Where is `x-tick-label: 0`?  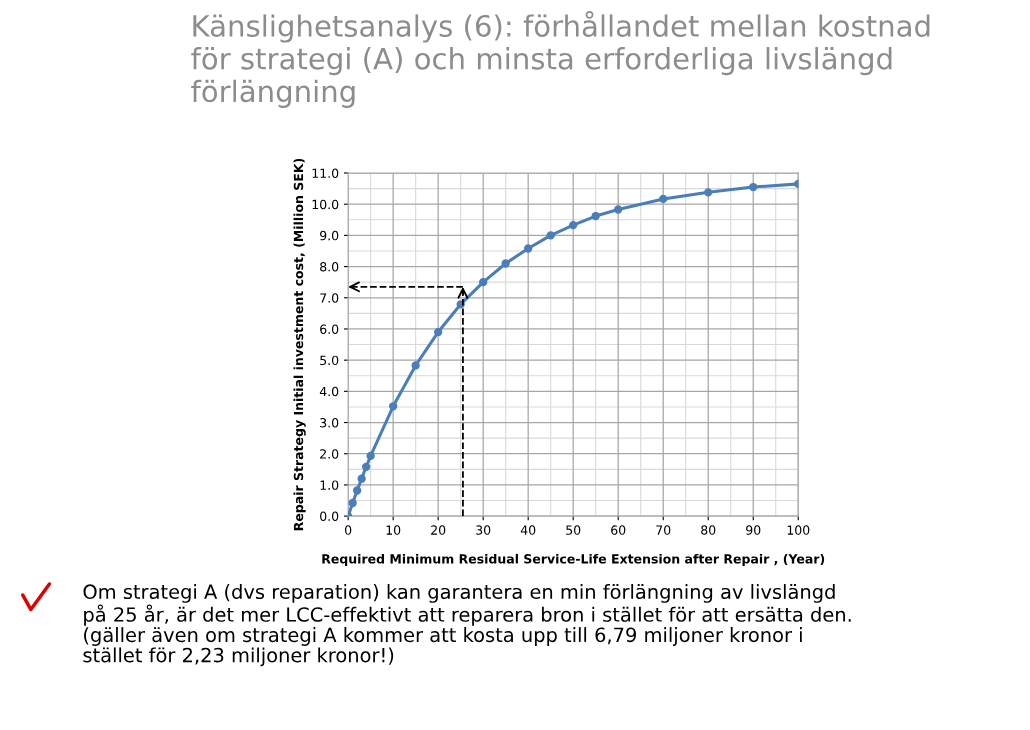
x-tick-label: 0 is located at coordinates (348, 530).